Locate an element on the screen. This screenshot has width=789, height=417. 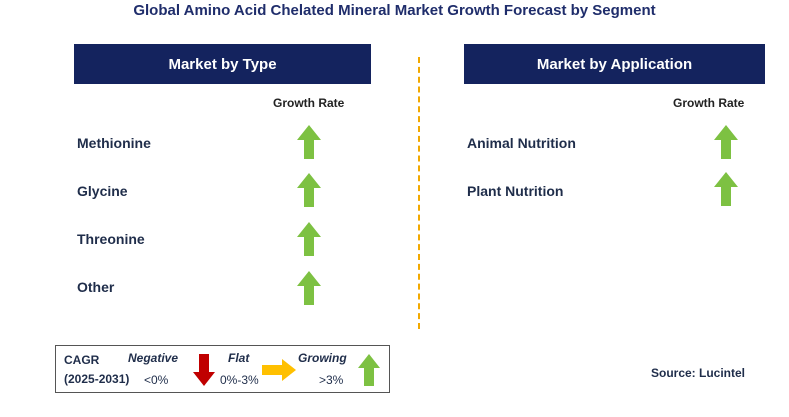
legend-growing-label: Growing is located at coordinates (322, 358).